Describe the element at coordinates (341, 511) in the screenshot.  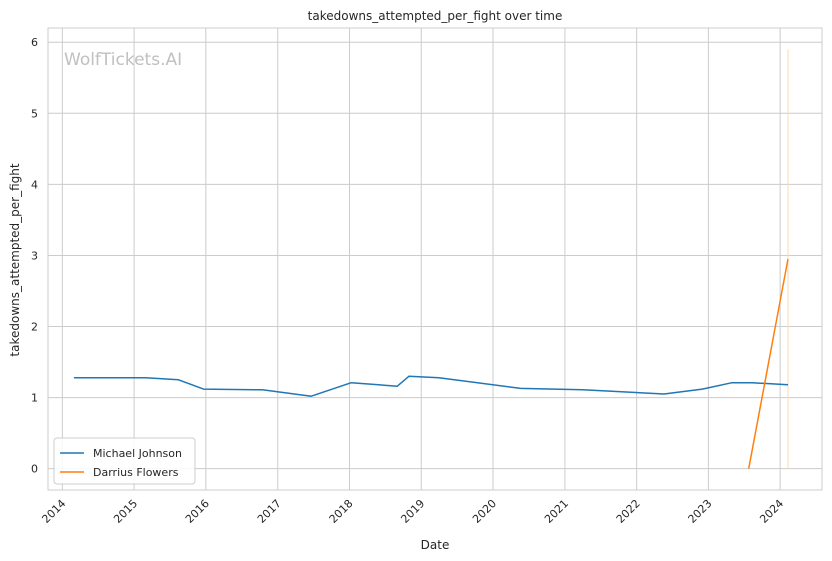
I see `x-tick-label: 2018` at that location.